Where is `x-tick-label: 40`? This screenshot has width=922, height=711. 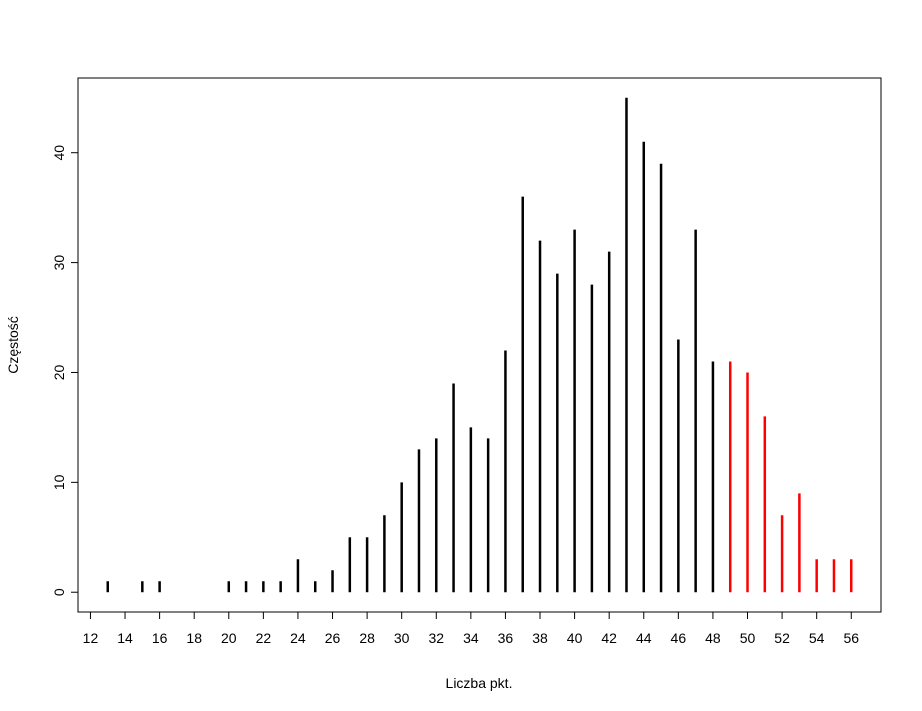 x-tick-label: 40 is located at coordinates (575, 638).